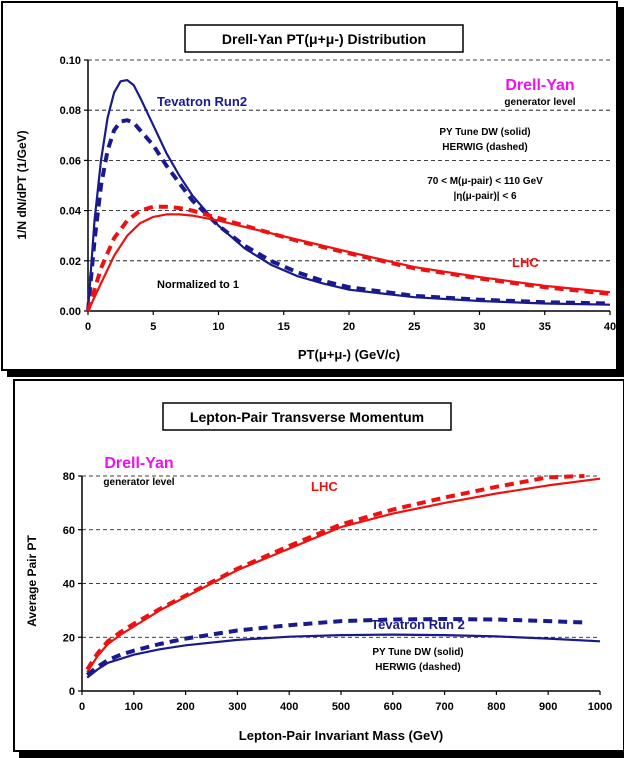  Describe the element at coordinates (485, 196) in the screenshot. I see `eta-cut-note: |η(μ-pair)| < 6` at that location.